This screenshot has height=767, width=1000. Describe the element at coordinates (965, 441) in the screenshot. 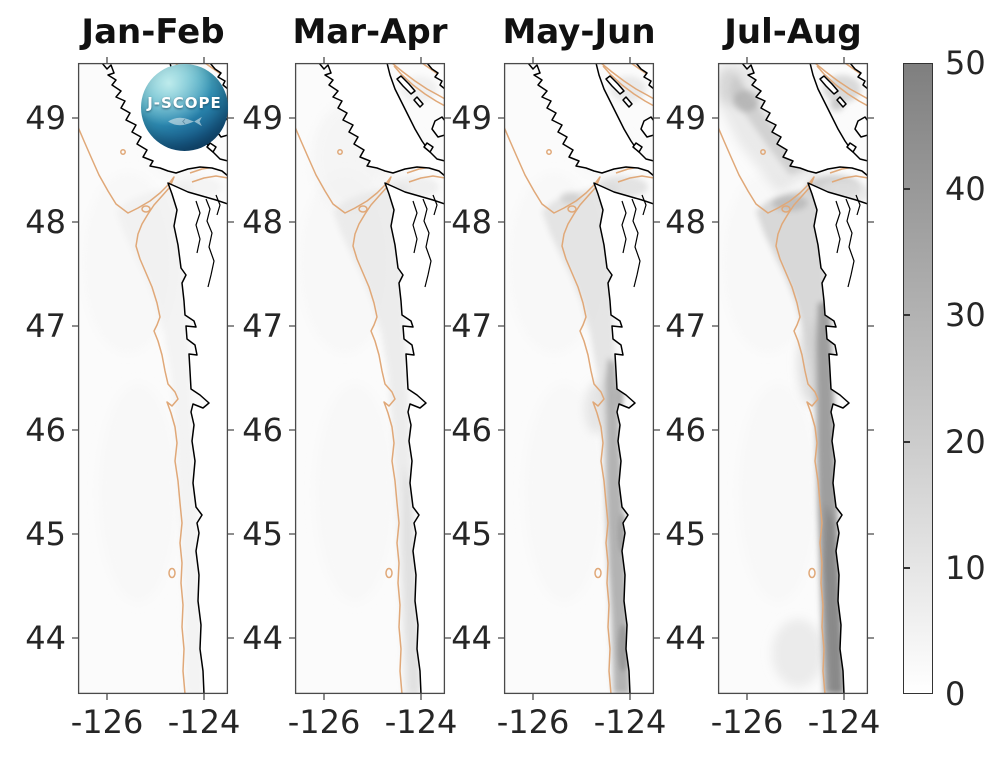

I see `colorbar-tick-label: 20` at that location.